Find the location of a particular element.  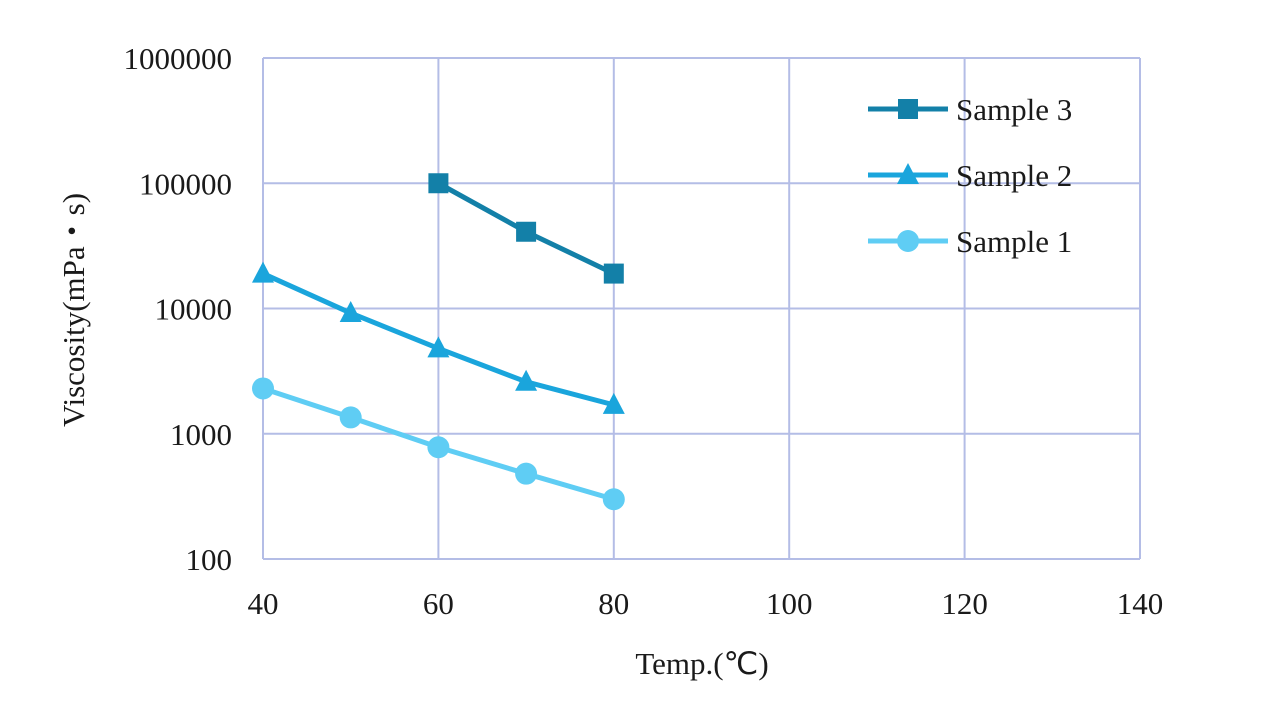

x-tick-label: 60 is located at coordinates (438, 603).